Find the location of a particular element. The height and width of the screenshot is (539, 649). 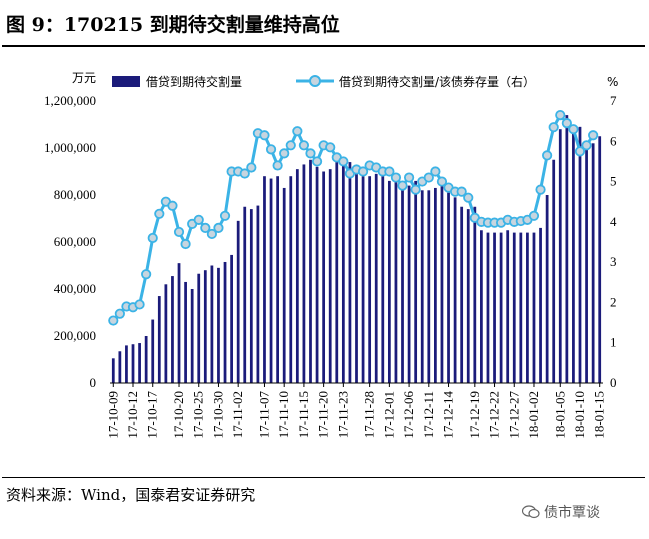

x-tick-label: 17-12-06 is located at coordinates (408, 415).